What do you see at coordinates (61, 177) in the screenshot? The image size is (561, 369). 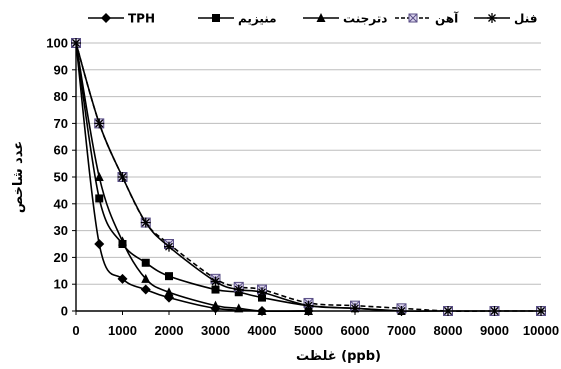 I see `y-tick-label: 50` at bounding box center [61, 177].